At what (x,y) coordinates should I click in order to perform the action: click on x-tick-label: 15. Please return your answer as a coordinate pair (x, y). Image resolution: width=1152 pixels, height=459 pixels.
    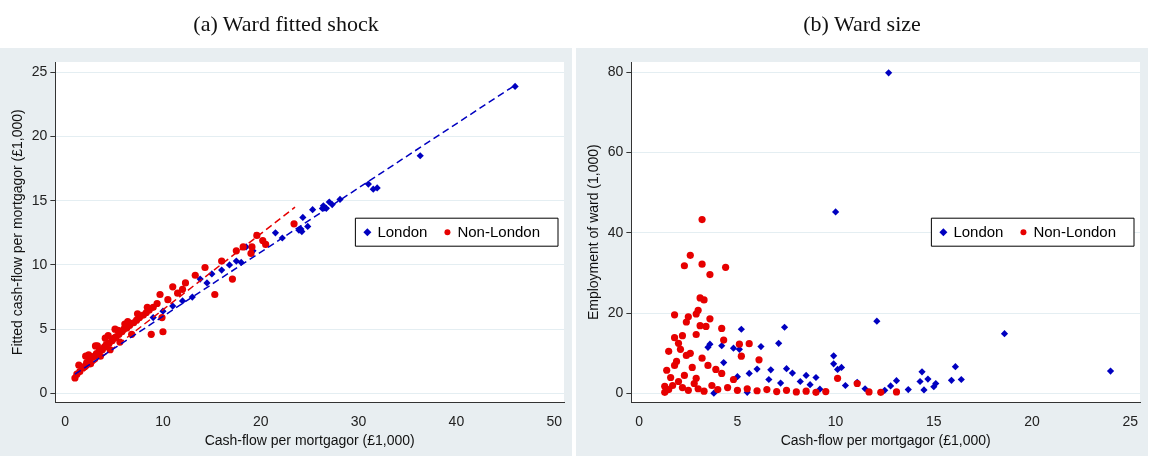
    Looking at the image, I should click on (934, 420).